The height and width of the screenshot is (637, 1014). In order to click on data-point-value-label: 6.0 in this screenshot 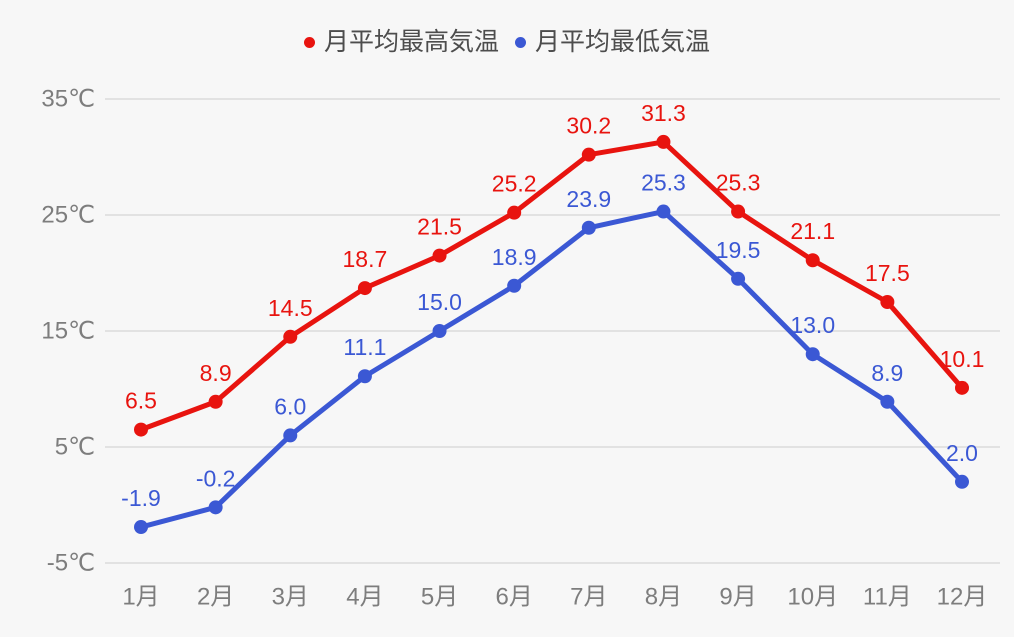, I will do `click(290, 406)`.